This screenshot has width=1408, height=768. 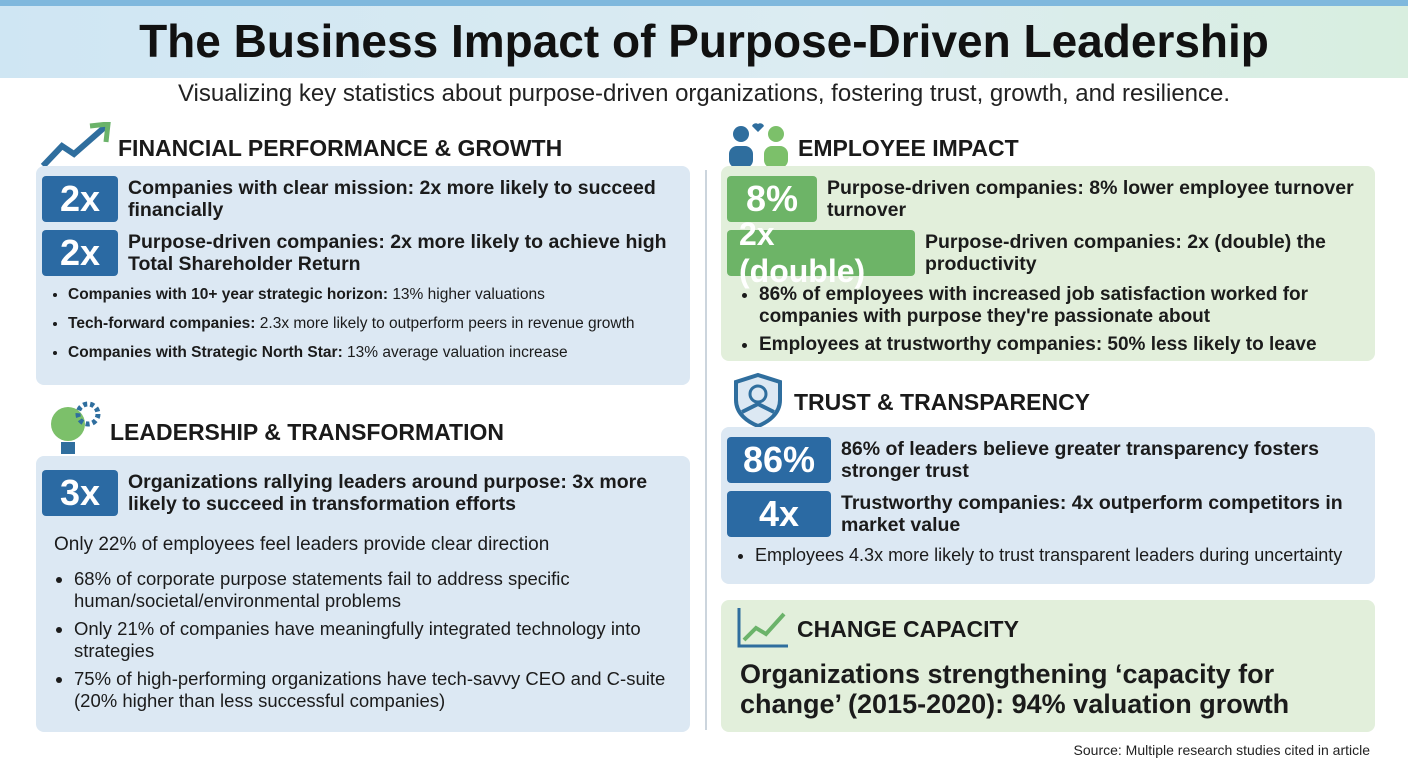 I want to click on badge: 8%, so click(x=772, y=199).